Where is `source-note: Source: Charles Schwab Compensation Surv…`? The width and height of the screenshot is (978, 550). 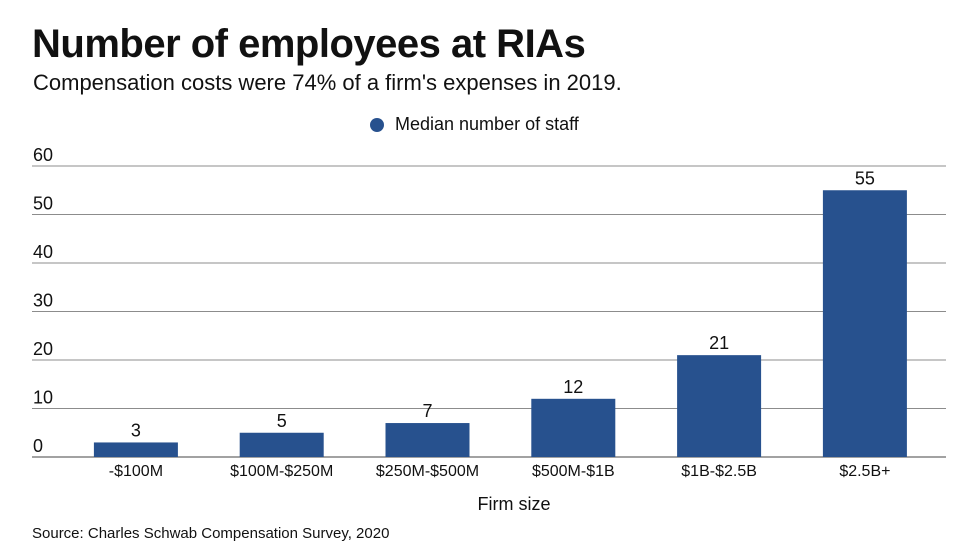 source-note: Source: Charles Schwab Compensation Surv… is located at coordinates (211, 533).